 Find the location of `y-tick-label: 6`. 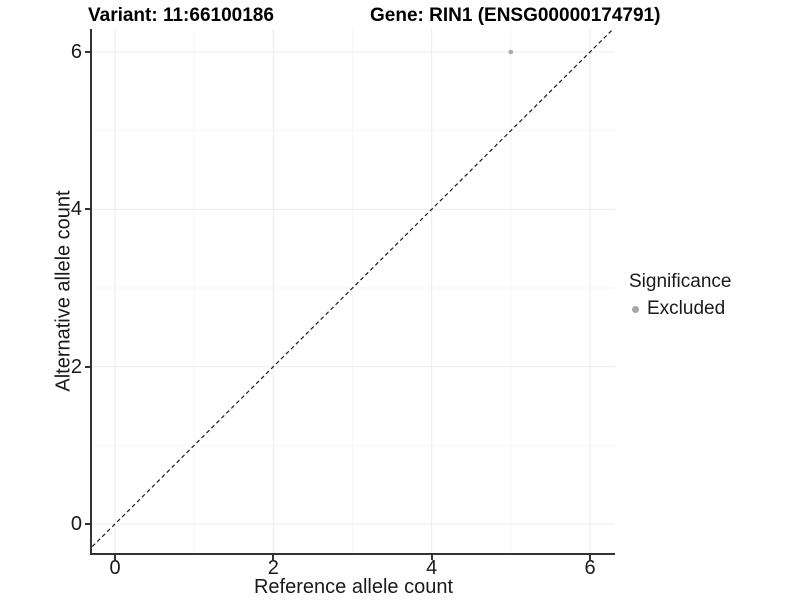

y-tick-label: 6 is located at coordinates (76, 51).